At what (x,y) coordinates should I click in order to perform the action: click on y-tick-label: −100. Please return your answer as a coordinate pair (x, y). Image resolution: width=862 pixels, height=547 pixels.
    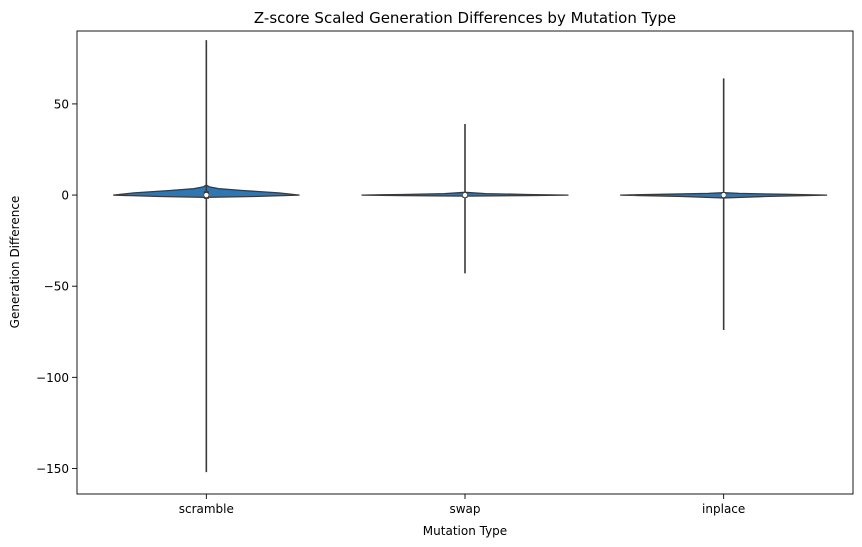
    Looking at the image, I should click on (52, 378).